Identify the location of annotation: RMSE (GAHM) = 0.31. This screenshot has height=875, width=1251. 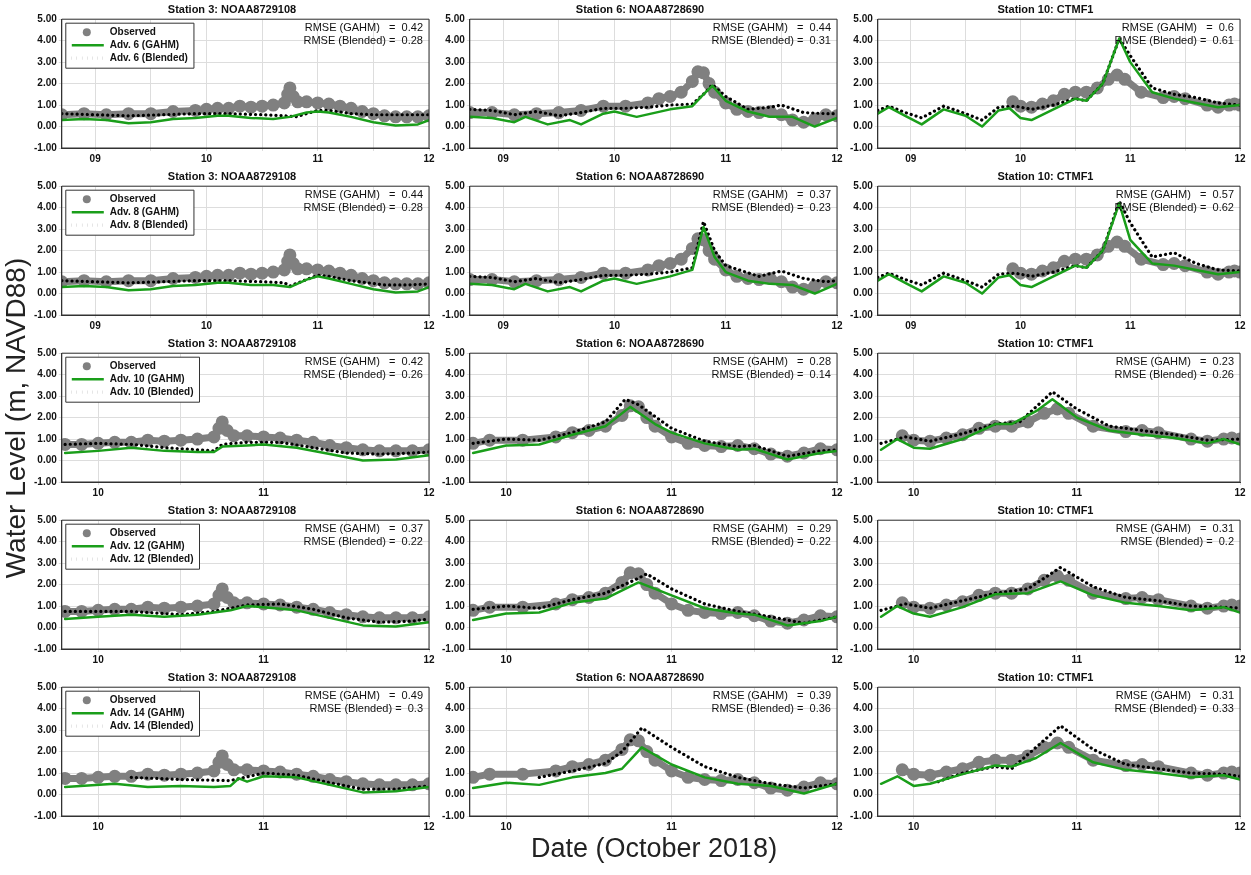
(1174, 527).